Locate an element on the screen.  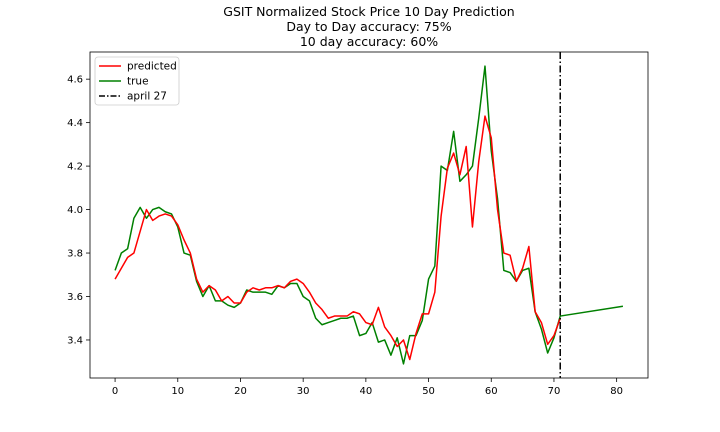
y-tick-label: 3.4 is located at coordinates (75, 340).